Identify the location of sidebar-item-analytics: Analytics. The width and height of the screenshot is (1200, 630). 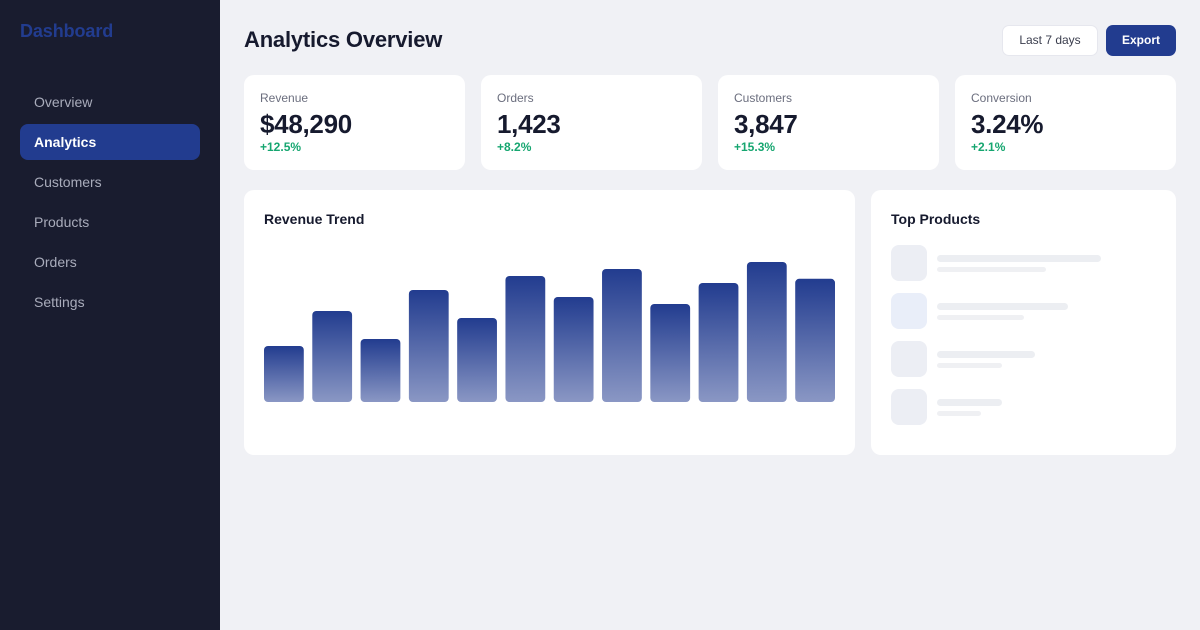
(110, 142).